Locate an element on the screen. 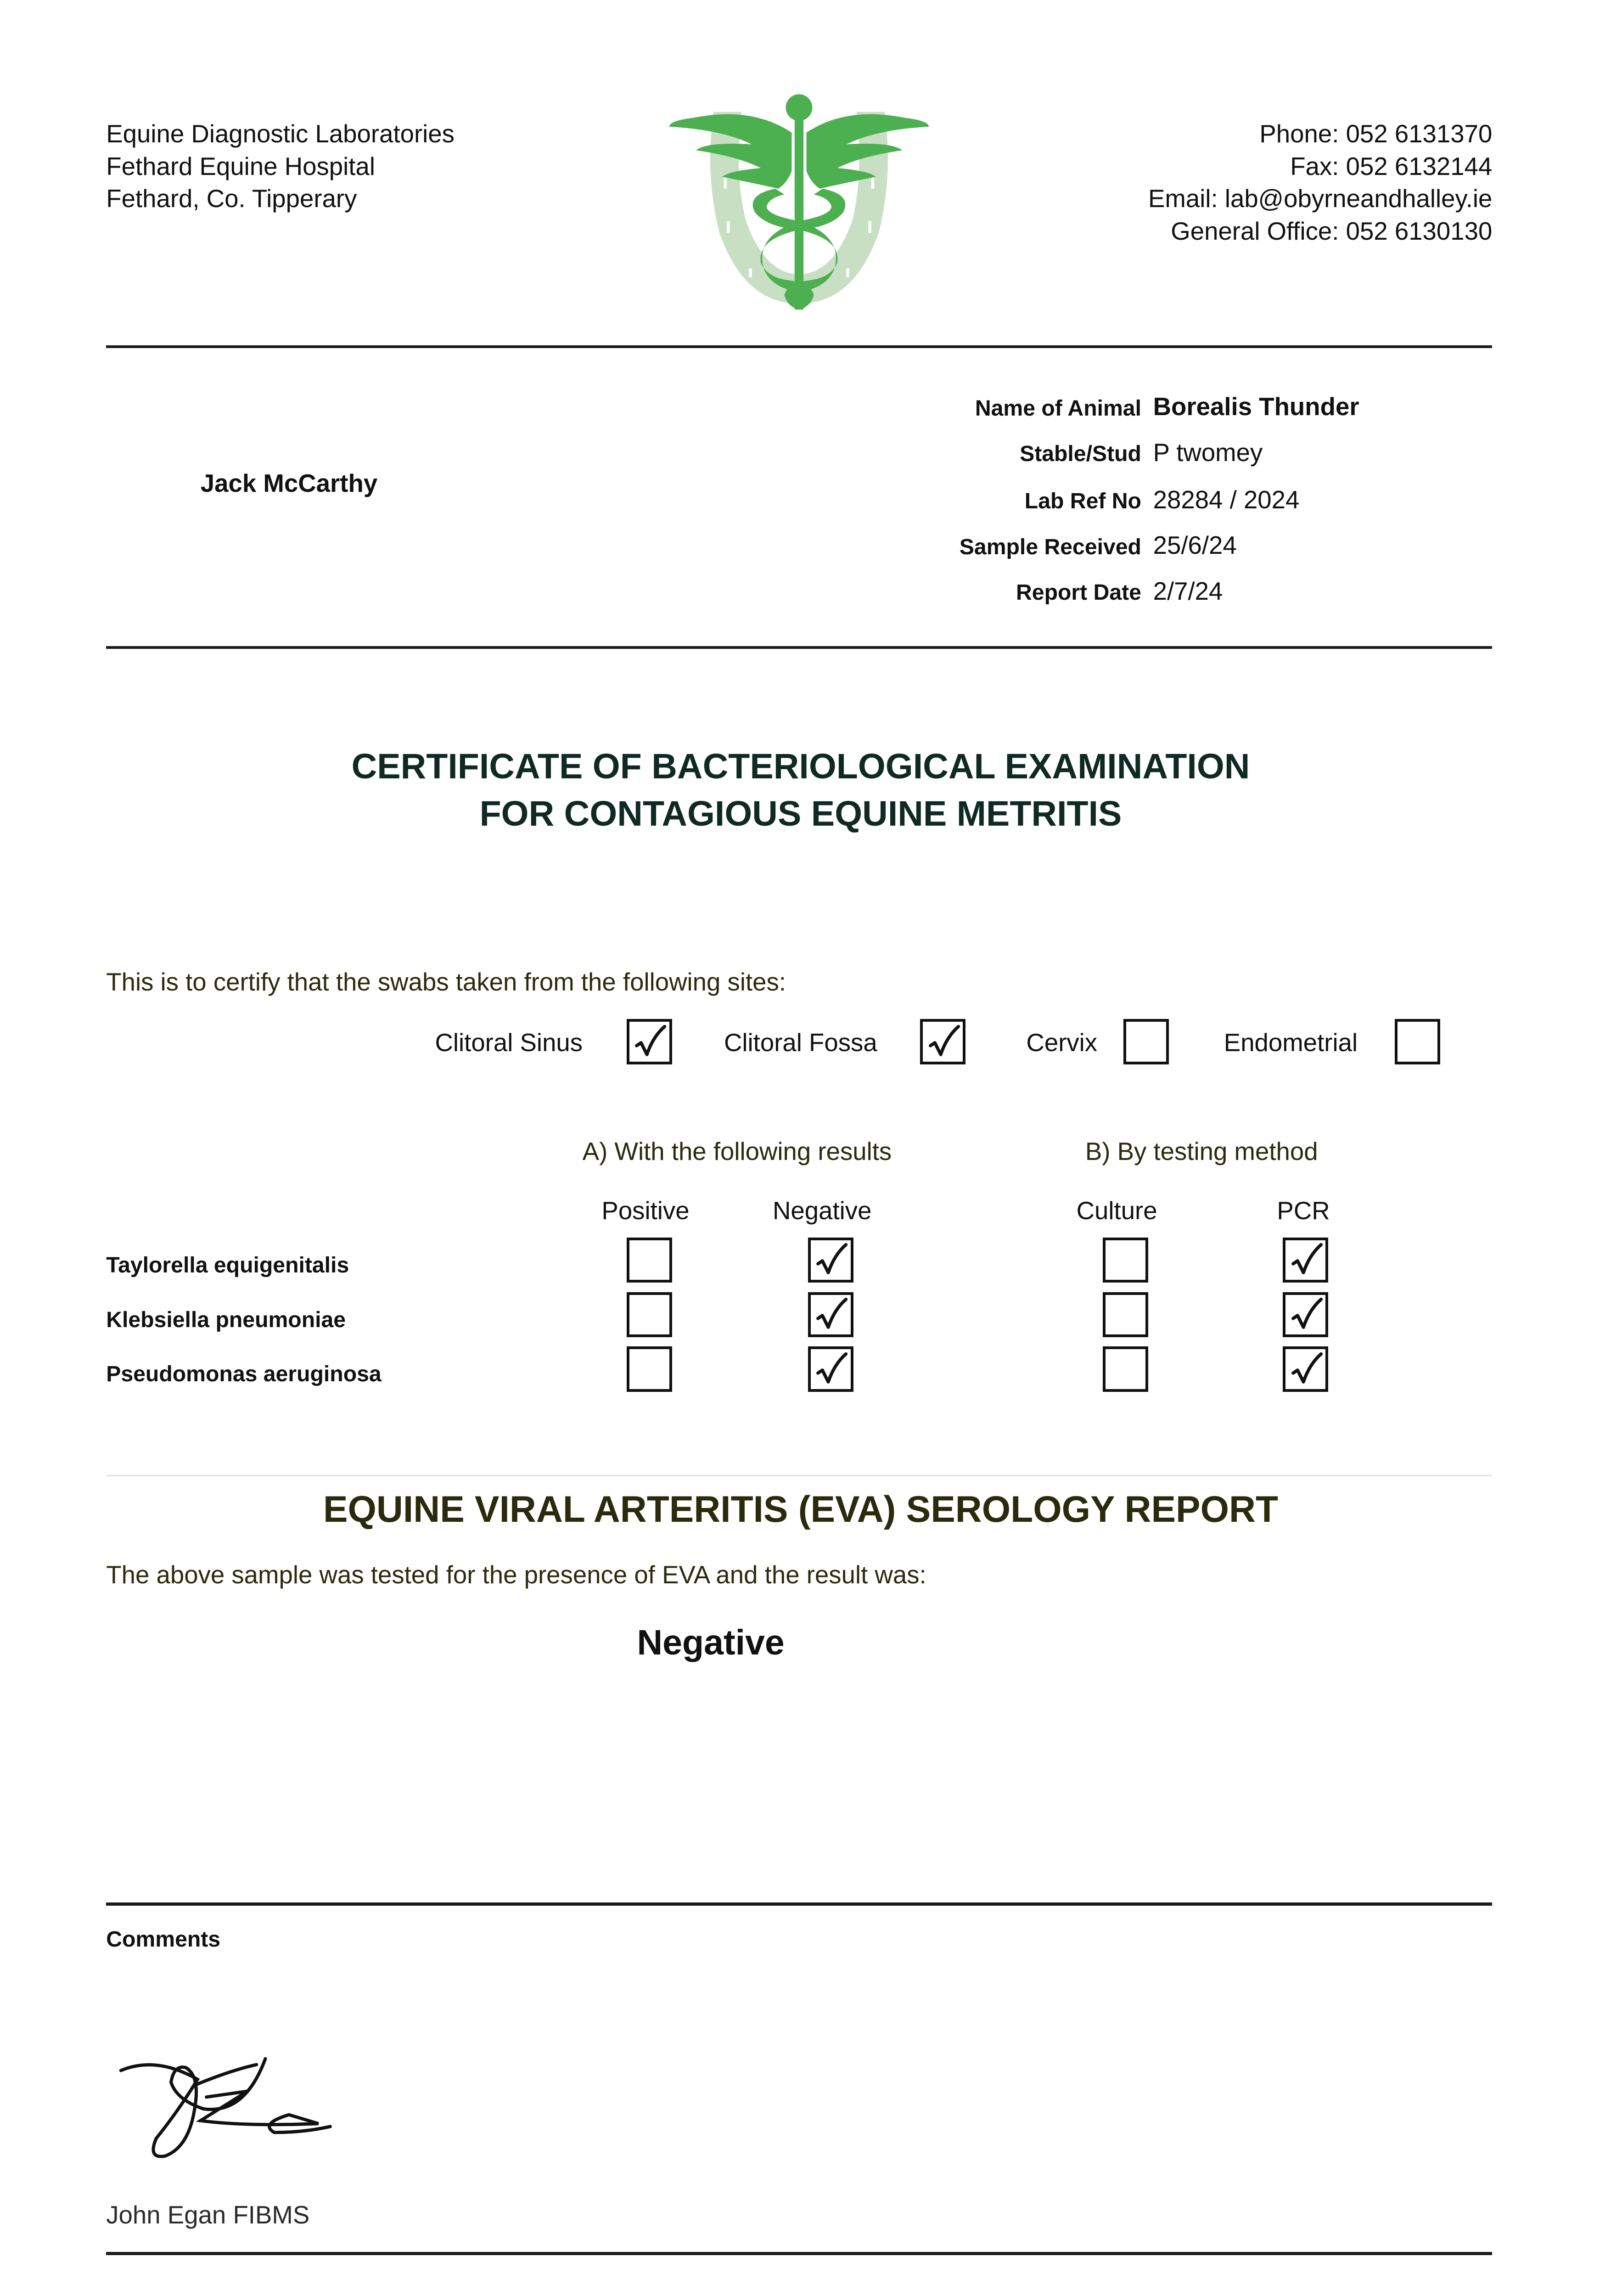 Image resolution: width=1622 pixels, height=2296 pixels. address-line: Fethard Equine Hospital is located at coordinates (241, 166).